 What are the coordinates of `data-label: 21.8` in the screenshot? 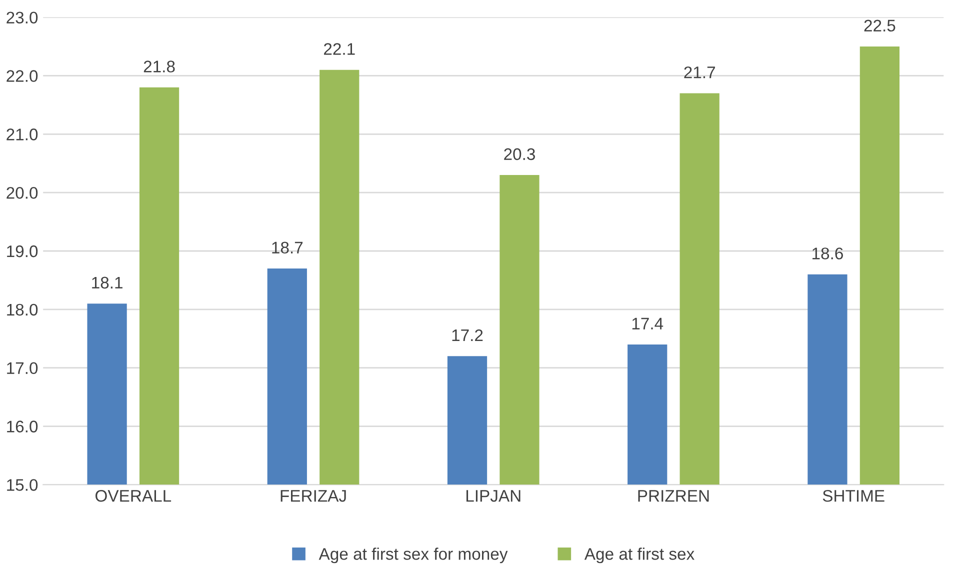 It's located at (159, 66).